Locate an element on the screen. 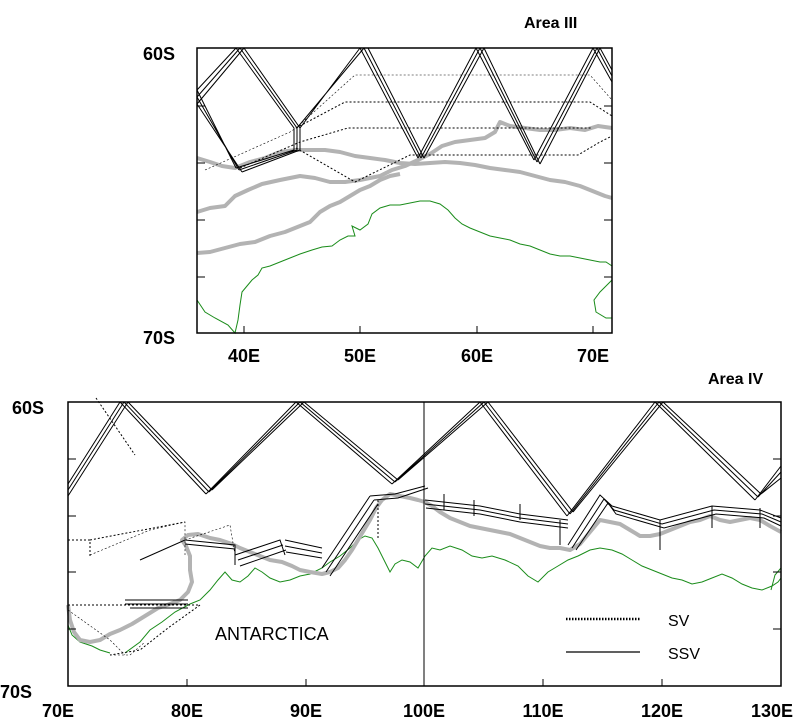 Image resolution: width=803 pixels, height=724 pixels. antarctica-label: ANTARCTICA is located at coordinates (272, 634).